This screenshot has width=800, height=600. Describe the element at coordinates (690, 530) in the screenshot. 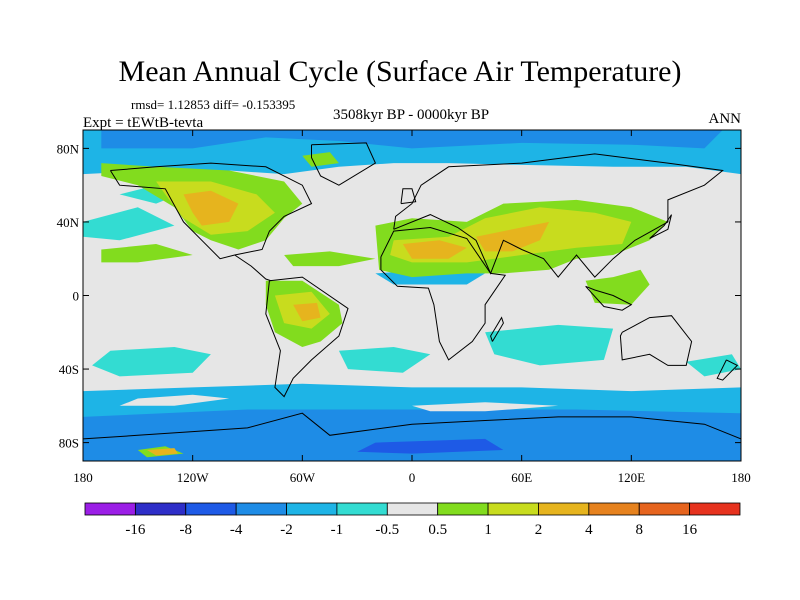

I see `colorbar-label: 16` at that location.